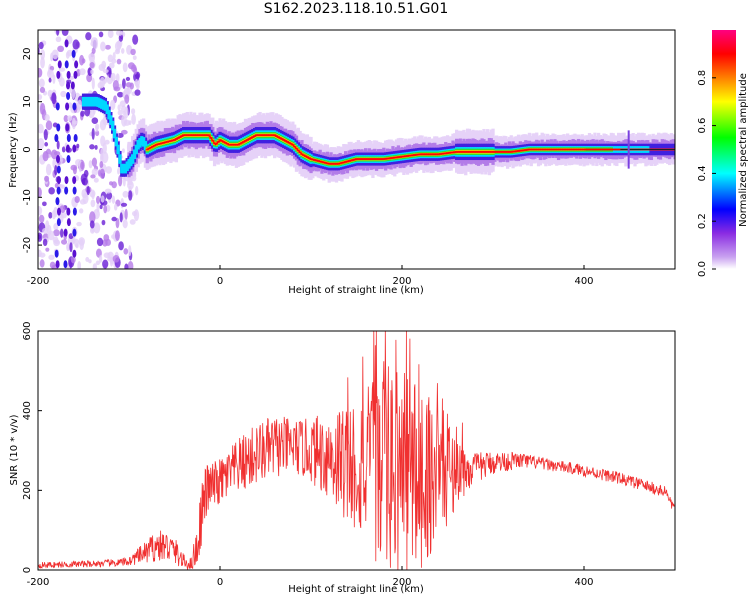  Describe the element at coordinates (628, 149) in the screenshot. I see `spectrogram-spike` at that location.